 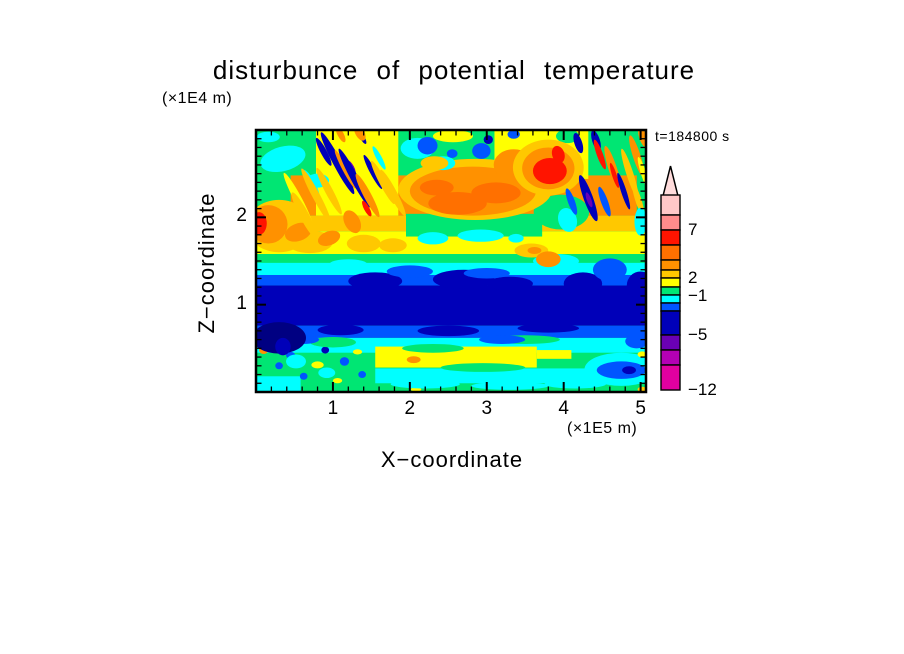 What do you see at coordinates (698, 295) in the screenshot?
I see `colorbar-level-label: −1` at bounding box center [698, 295].